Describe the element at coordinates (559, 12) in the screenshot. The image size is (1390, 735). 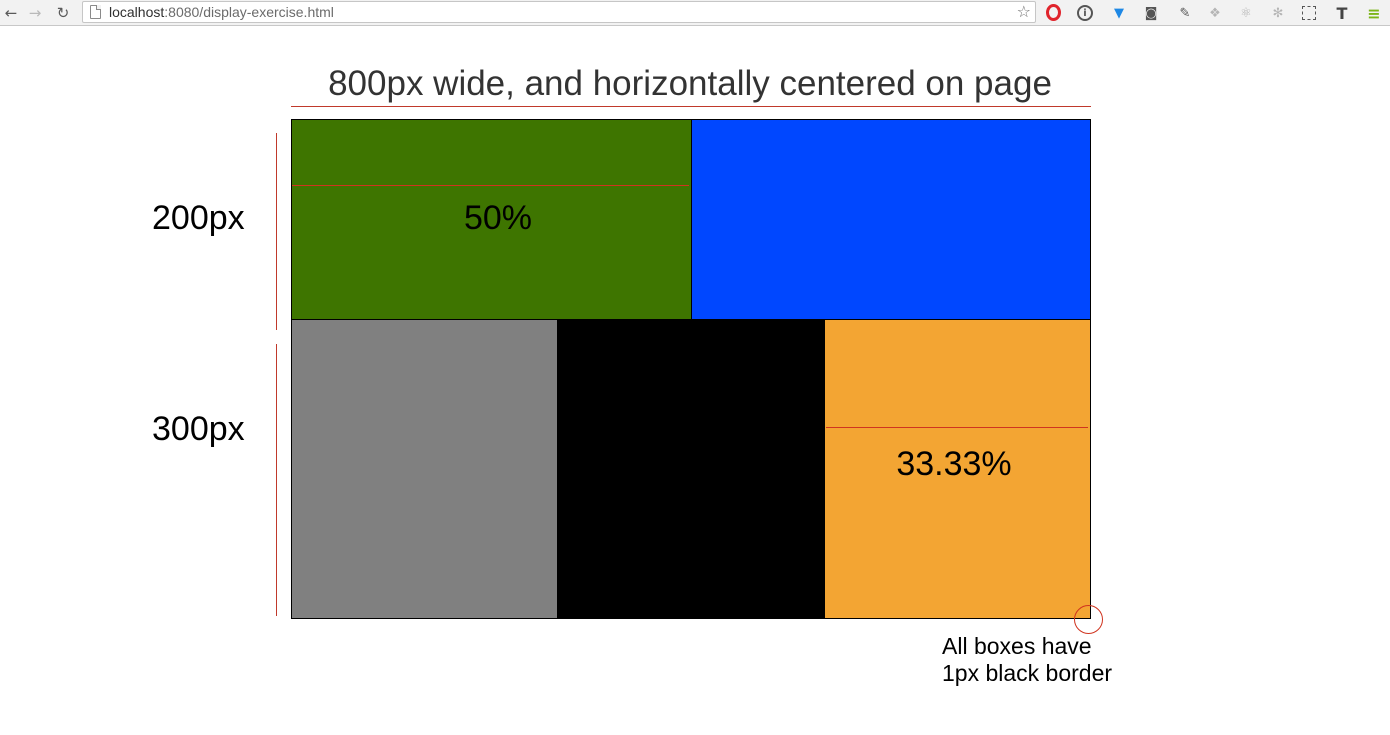
I see `address-bar: localhost:8080/display-exercise.html ☆` at that location.